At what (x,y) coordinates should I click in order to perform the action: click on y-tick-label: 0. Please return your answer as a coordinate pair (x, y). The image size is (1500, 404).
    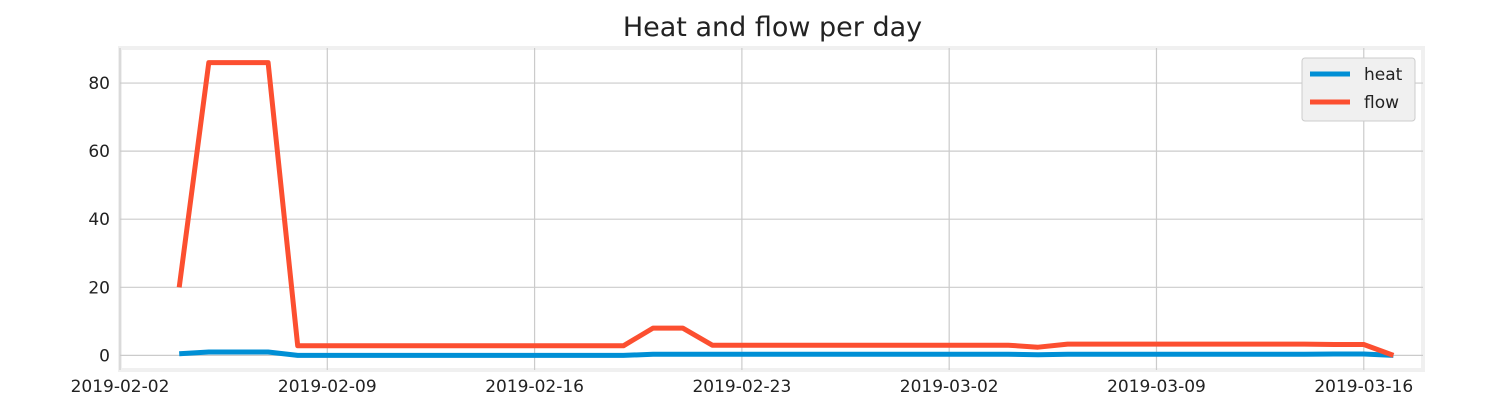
    Looking at the image, I should click on (104, 356).